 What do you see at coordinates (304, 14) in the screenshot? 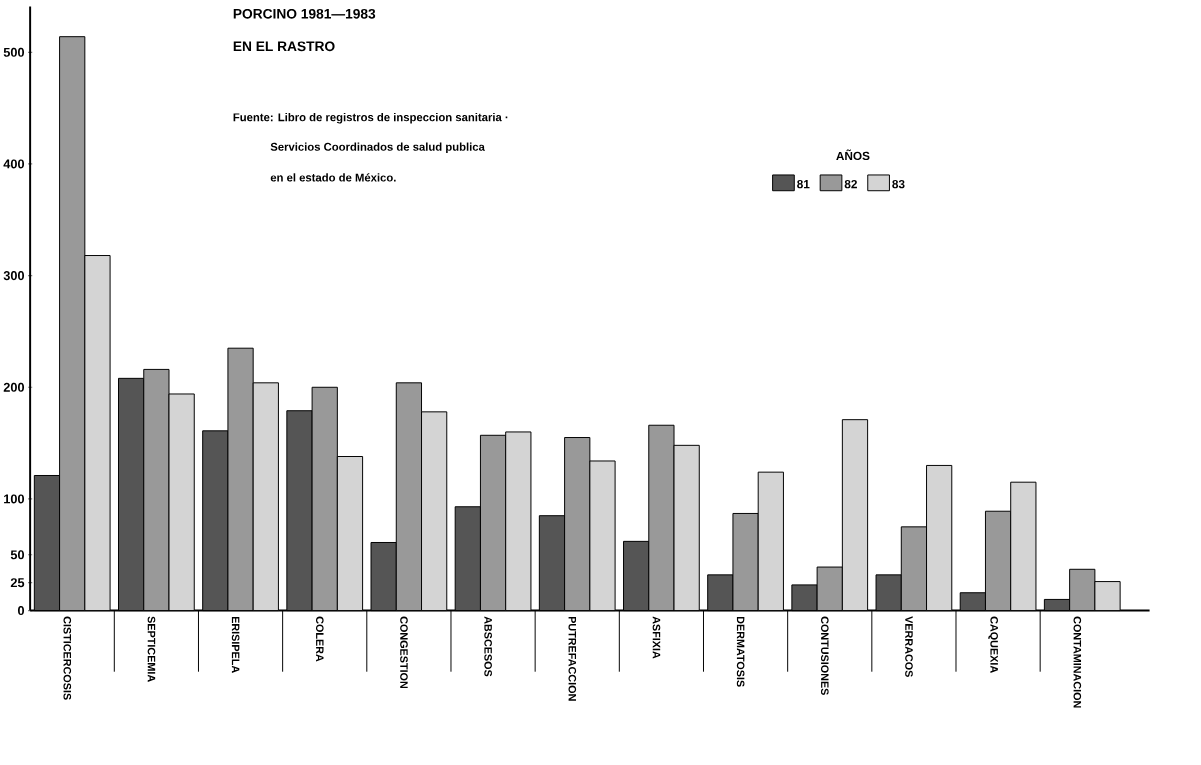
I see `chart-title: PORCINO 1981—1983` at bounding box center [304, 14].